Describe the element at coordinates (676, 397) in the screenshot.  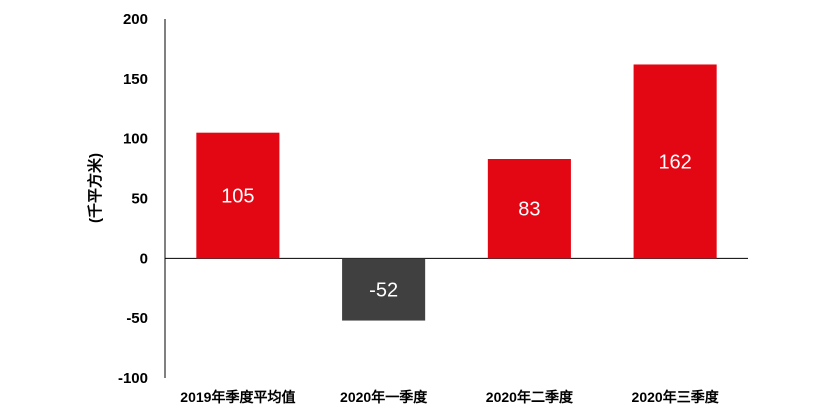
I see `x-category-label: 2020年三季度` at that location.